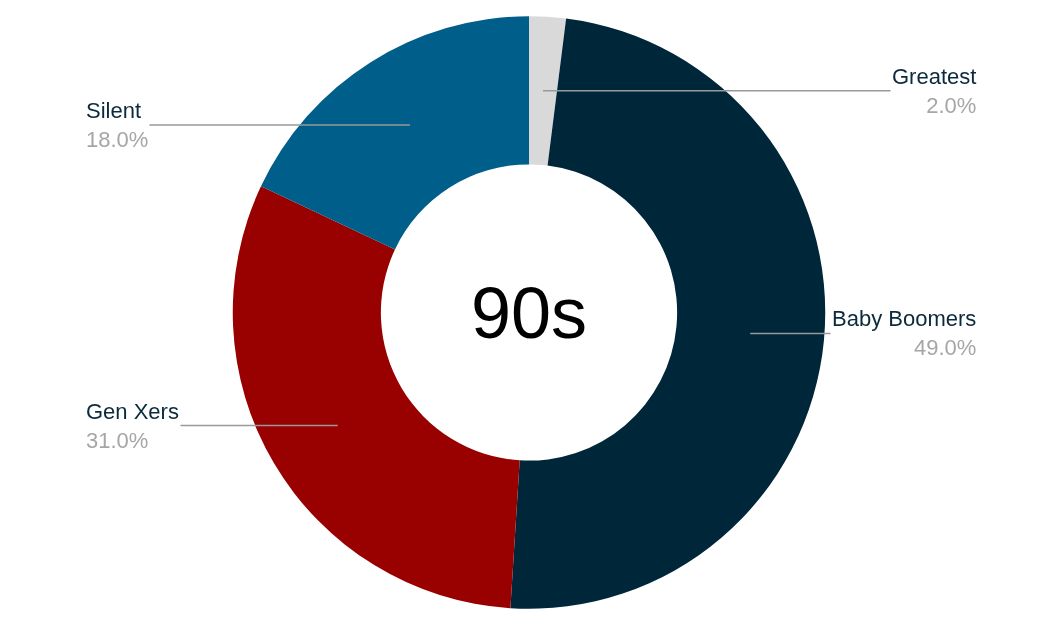  Describe the element at coordinates (114, 110) in the screenshot. I see `slice-label: Silent` at that location.